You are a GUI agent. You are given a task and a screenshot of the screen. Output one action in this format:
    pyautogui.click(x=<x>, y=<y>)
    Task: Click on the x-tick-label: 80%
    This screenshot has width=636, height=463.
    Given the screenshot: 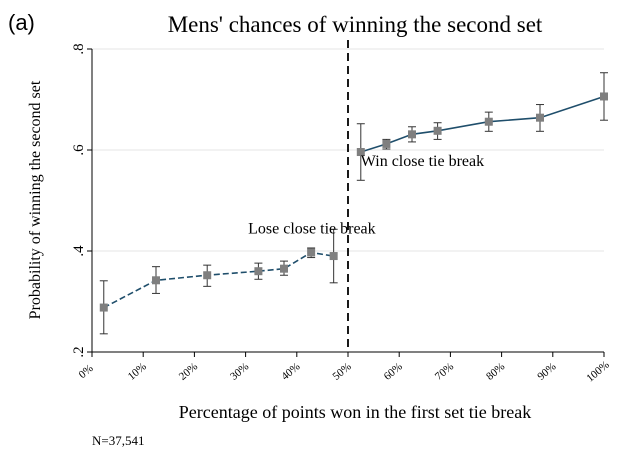 What is the action you would take?
    pyautogui.click(x=495, y=372)
    